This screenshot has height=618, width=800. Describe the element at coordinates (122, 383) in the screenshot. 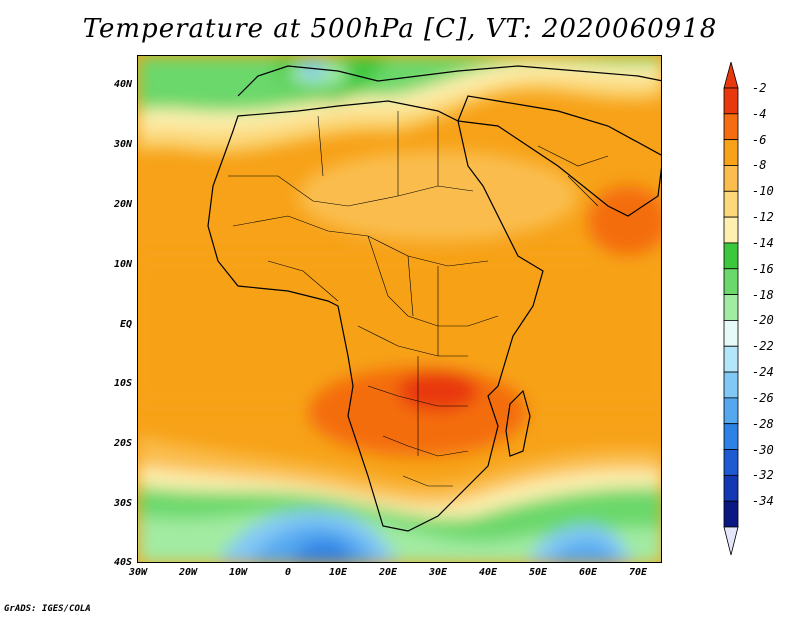

I see `lat-label-10s: 10S` at that location.